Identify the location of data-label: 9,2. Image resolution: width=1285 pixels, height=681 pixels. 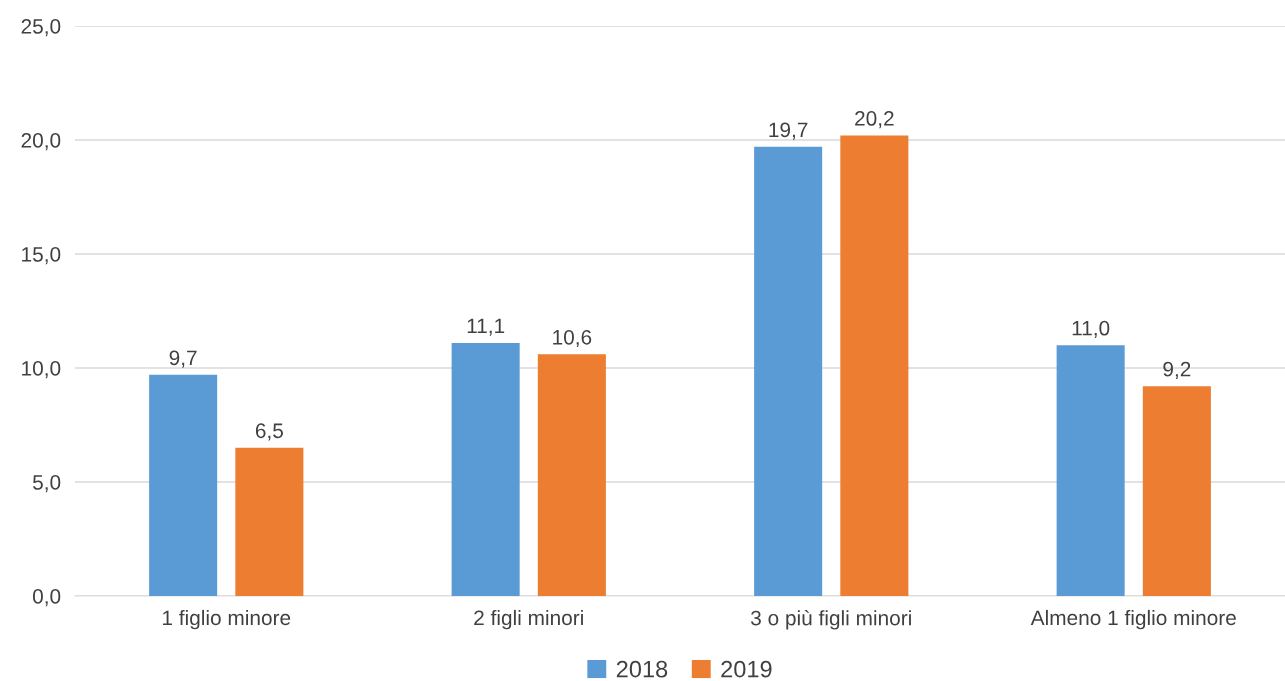
(1177, 370).